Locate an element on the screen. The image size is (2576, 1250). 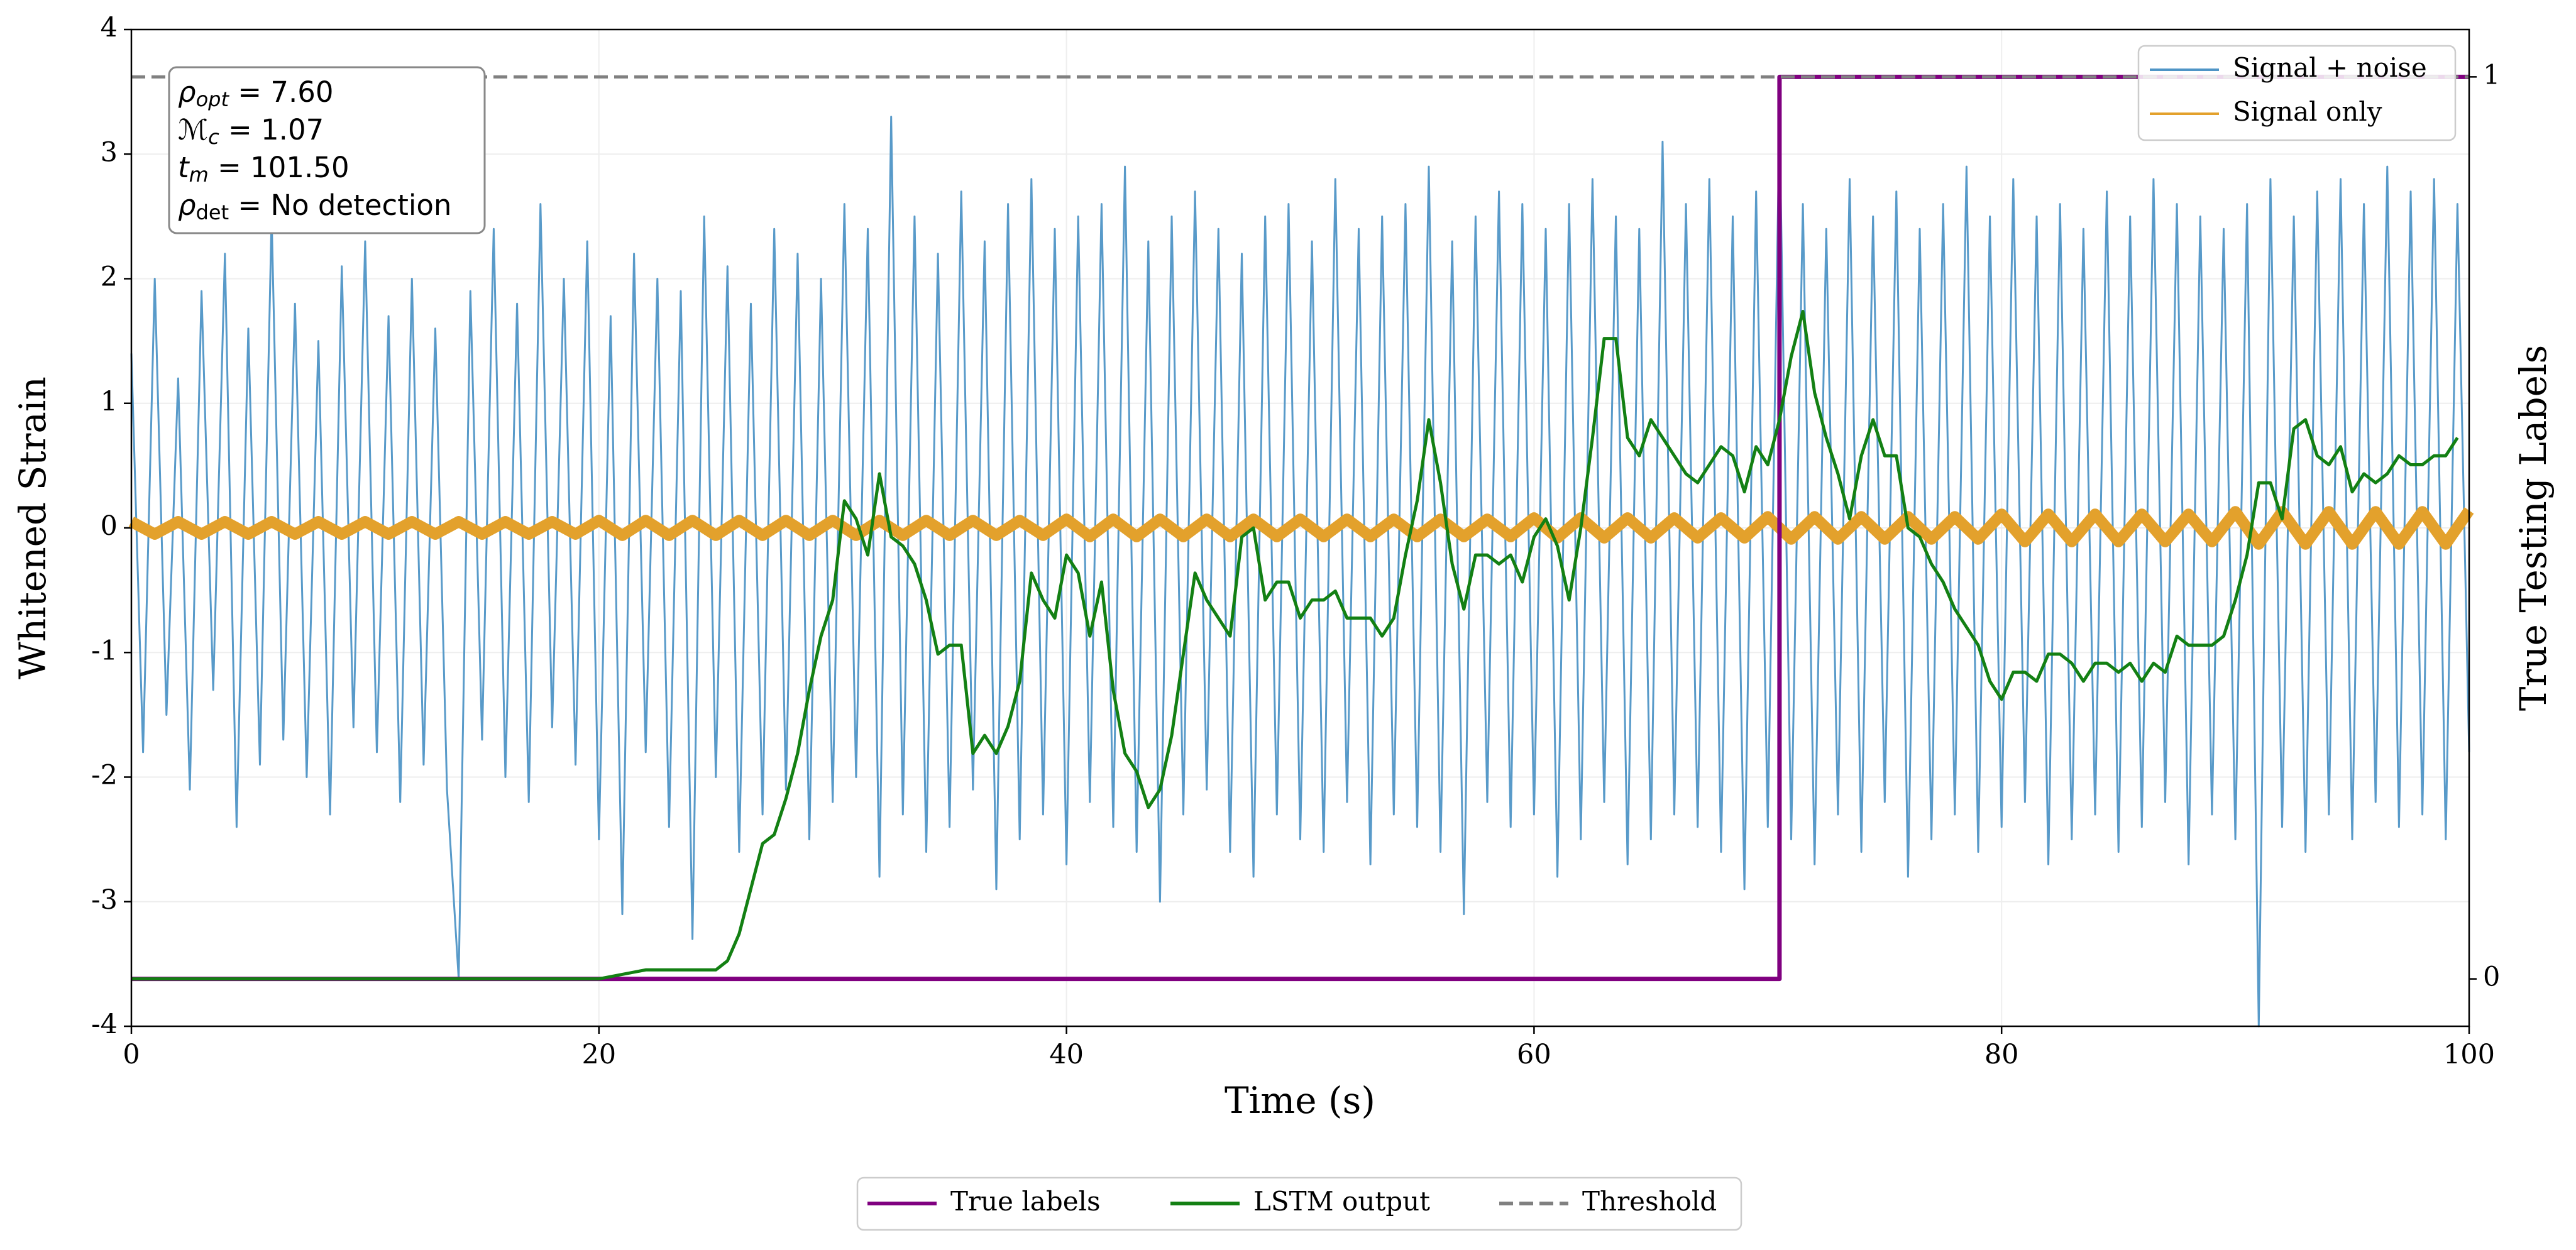
annotation-line: ℳc = 1.07 is located at coordinates (251, 131).